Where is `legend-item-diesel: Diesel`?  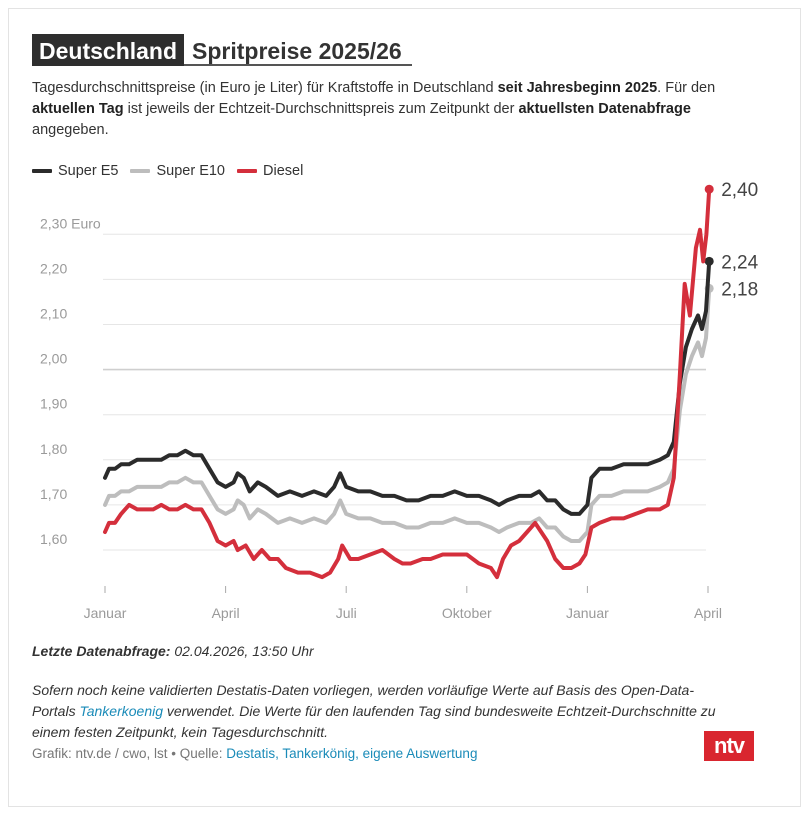 legend-item-diesel: Diesel is located at coordinates (270, 171).